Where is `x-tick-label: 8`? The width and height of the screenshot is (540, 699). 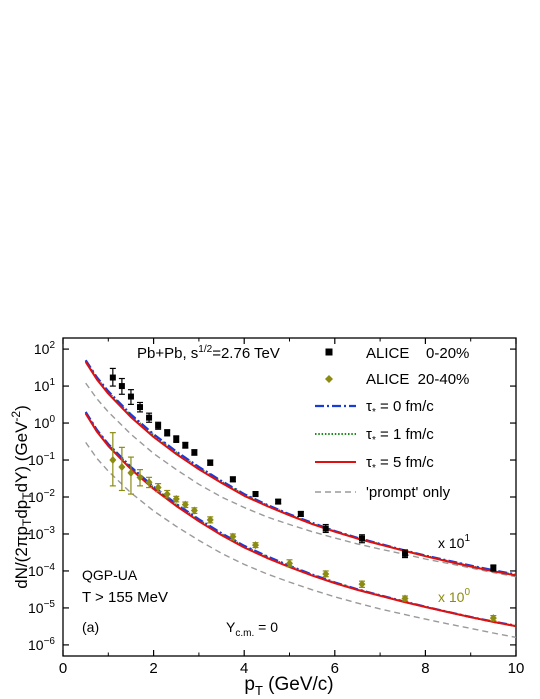 x-tick-label: 8 is located at coordinates (425, 668).